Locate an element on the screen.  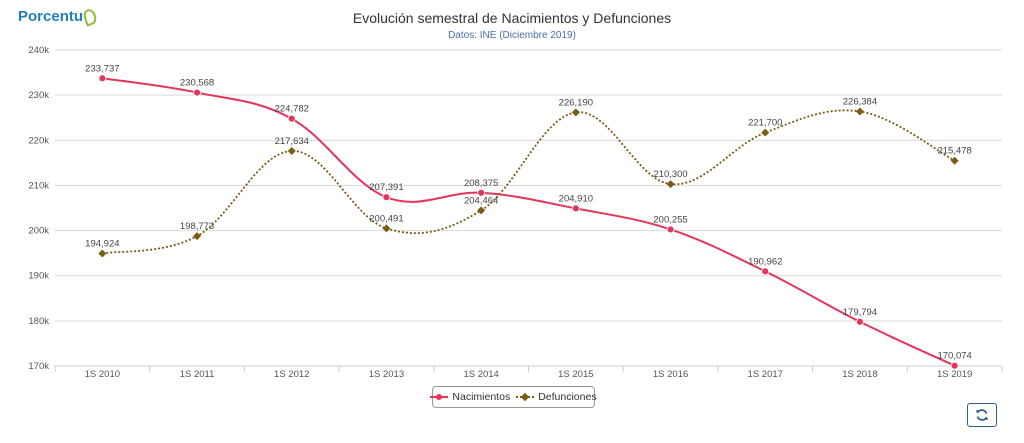
x-tick-label: 1S 2011 is located at coordinates (197, 374).